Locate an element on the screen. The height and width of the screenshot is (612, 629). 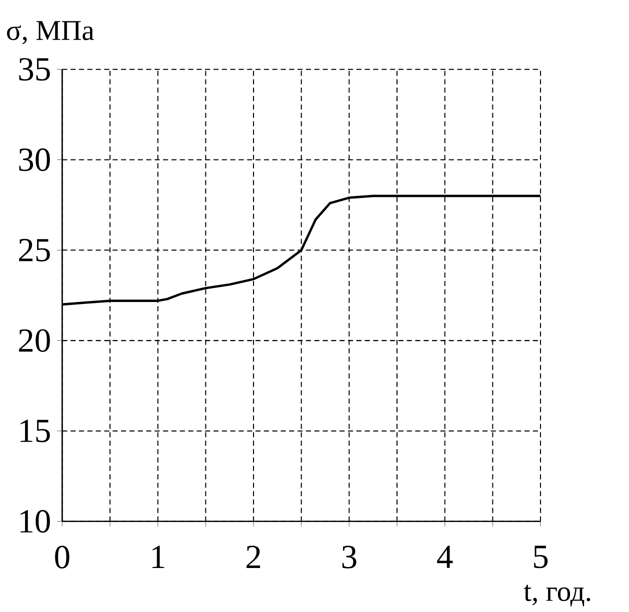
y-tick-label: 25 is located at coordinates (34, 250).